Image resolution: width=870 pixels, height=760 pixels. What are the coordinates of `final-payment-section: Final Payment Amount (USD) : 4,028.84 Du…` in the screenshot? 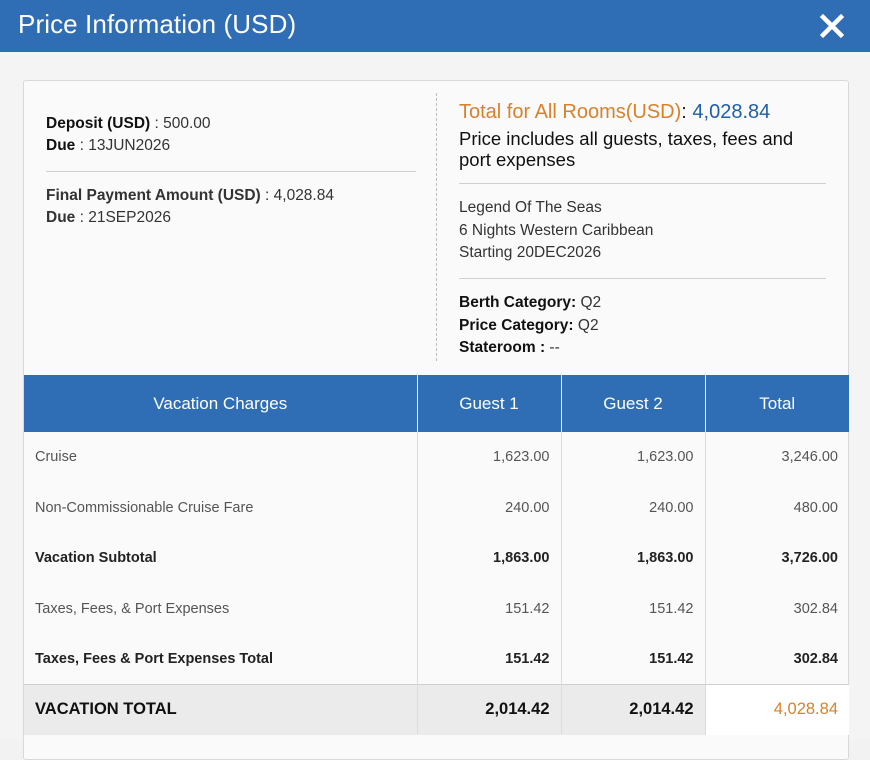 It's located at (231, 207).